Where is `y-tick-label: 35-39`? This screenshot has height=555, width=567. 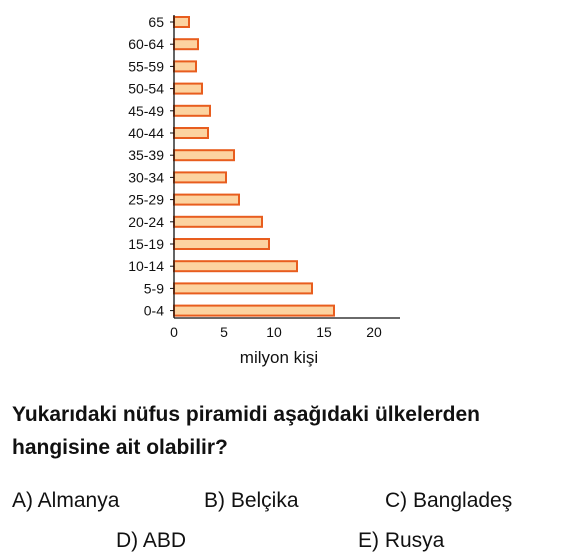 y-tick-label: 35-39 is located at coordinates (146, 155).